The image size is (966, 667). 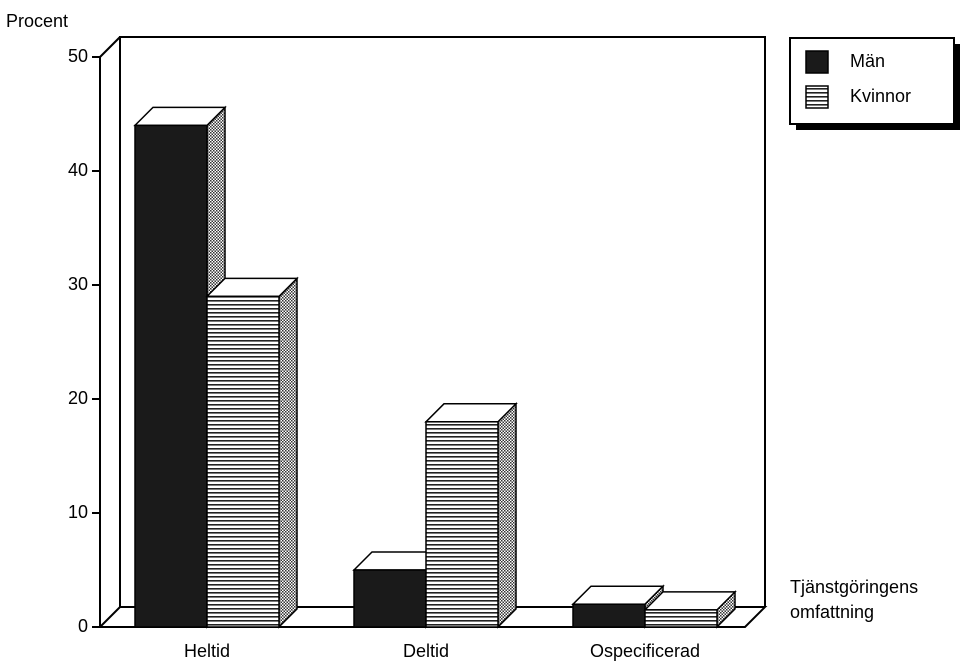 What do you see at coordinates (78, 512) in the screenshot?
I see `y-tick-label: 10` at bounding box center [78, 512].